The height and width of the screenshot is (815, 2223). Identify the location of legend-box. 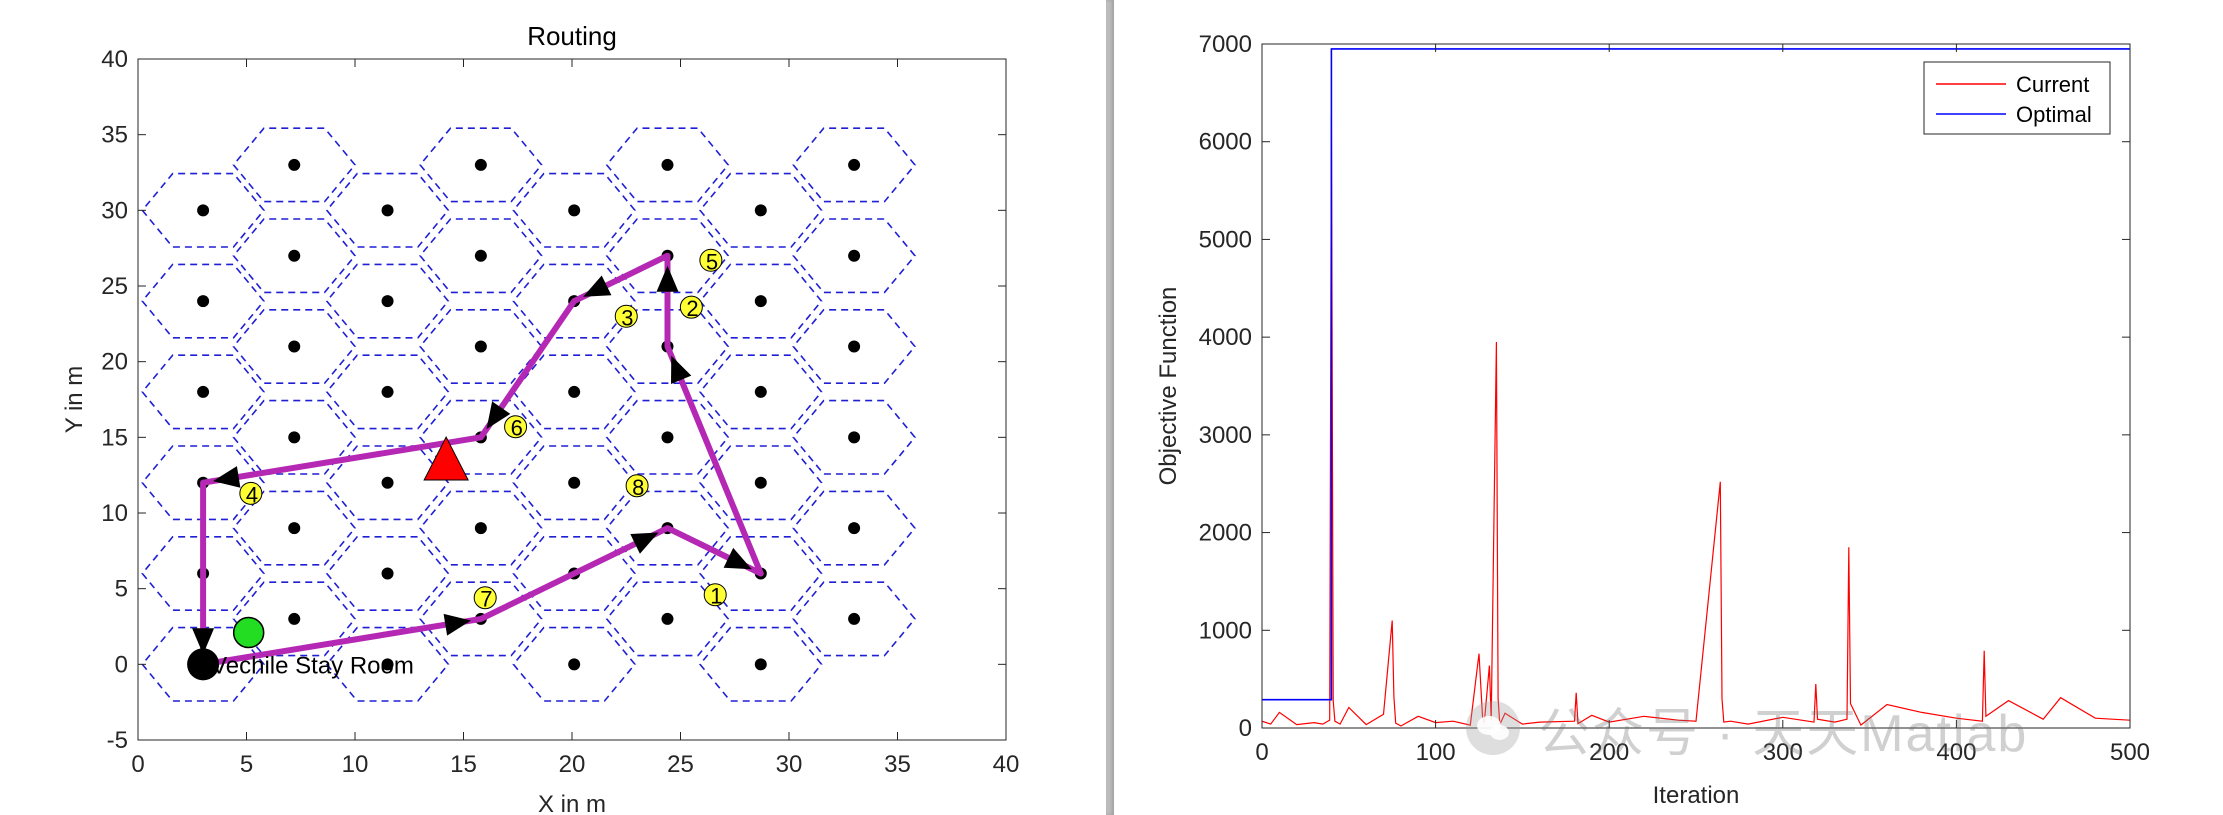
(2017, 98).